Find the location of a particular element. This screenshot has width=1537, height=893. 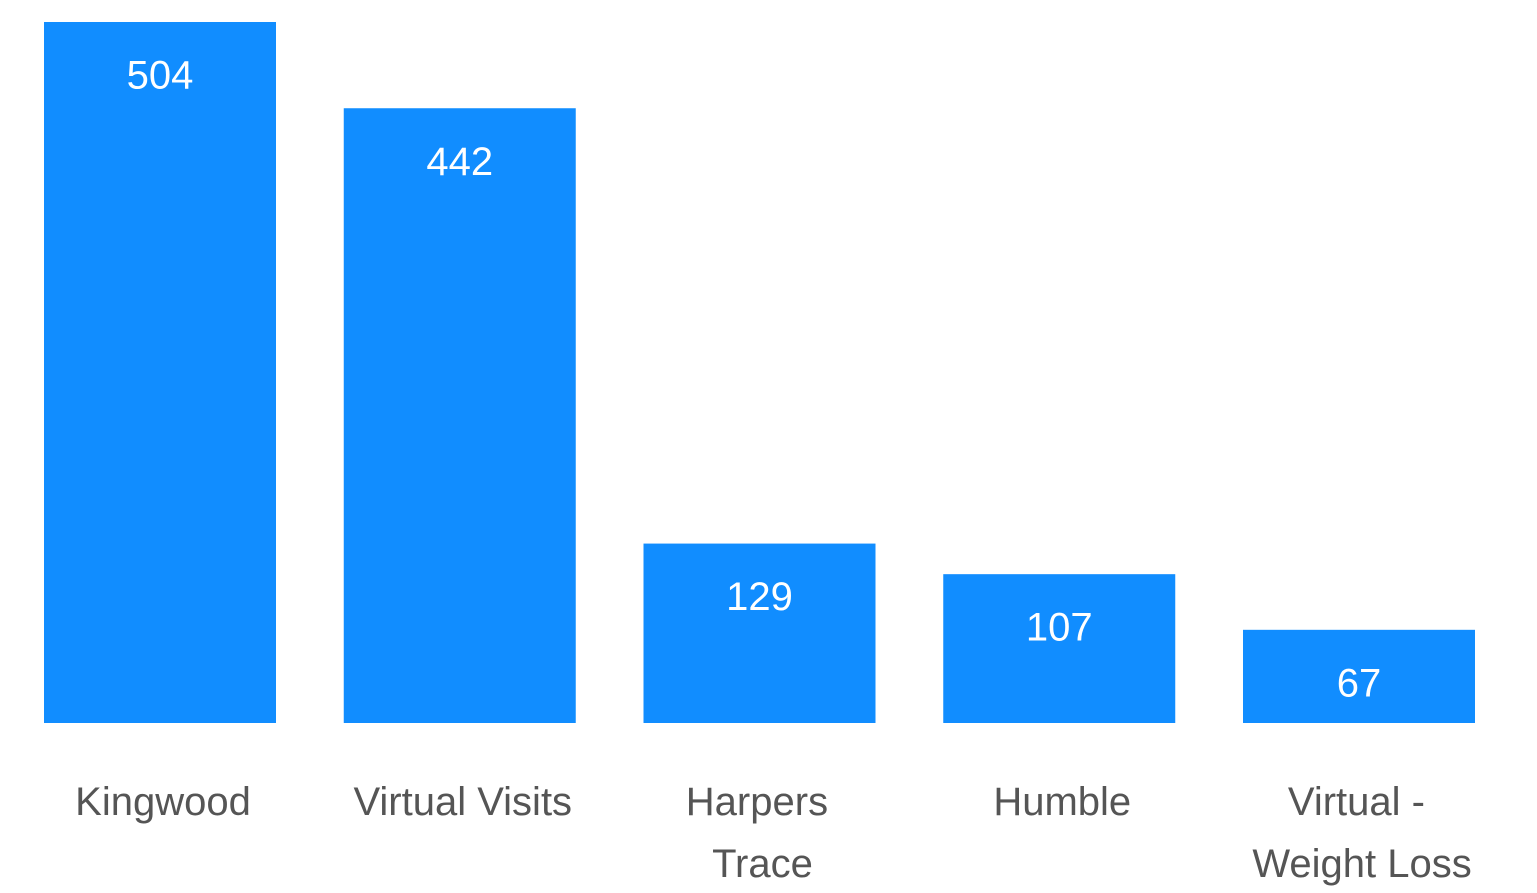

label-line: Trace is located at coordinates (762, 864).